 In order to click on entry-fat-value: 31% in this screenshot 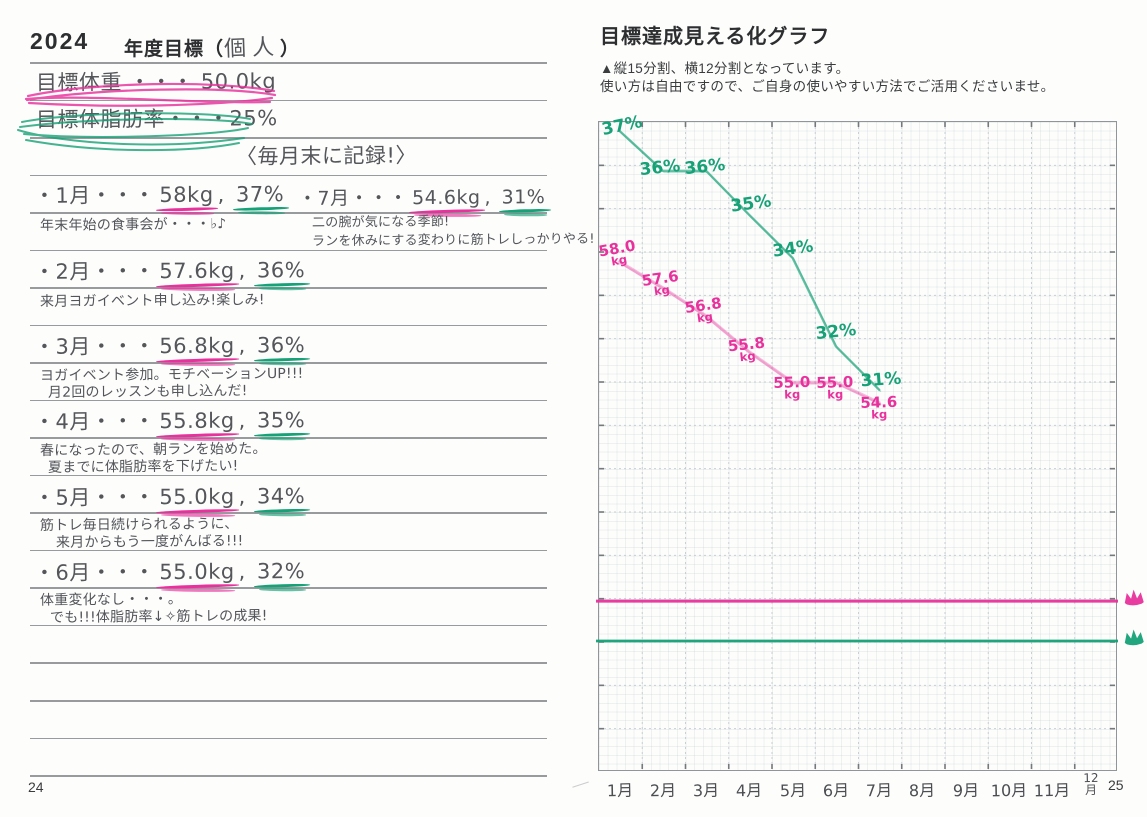, I will do `click(523, 197)`.